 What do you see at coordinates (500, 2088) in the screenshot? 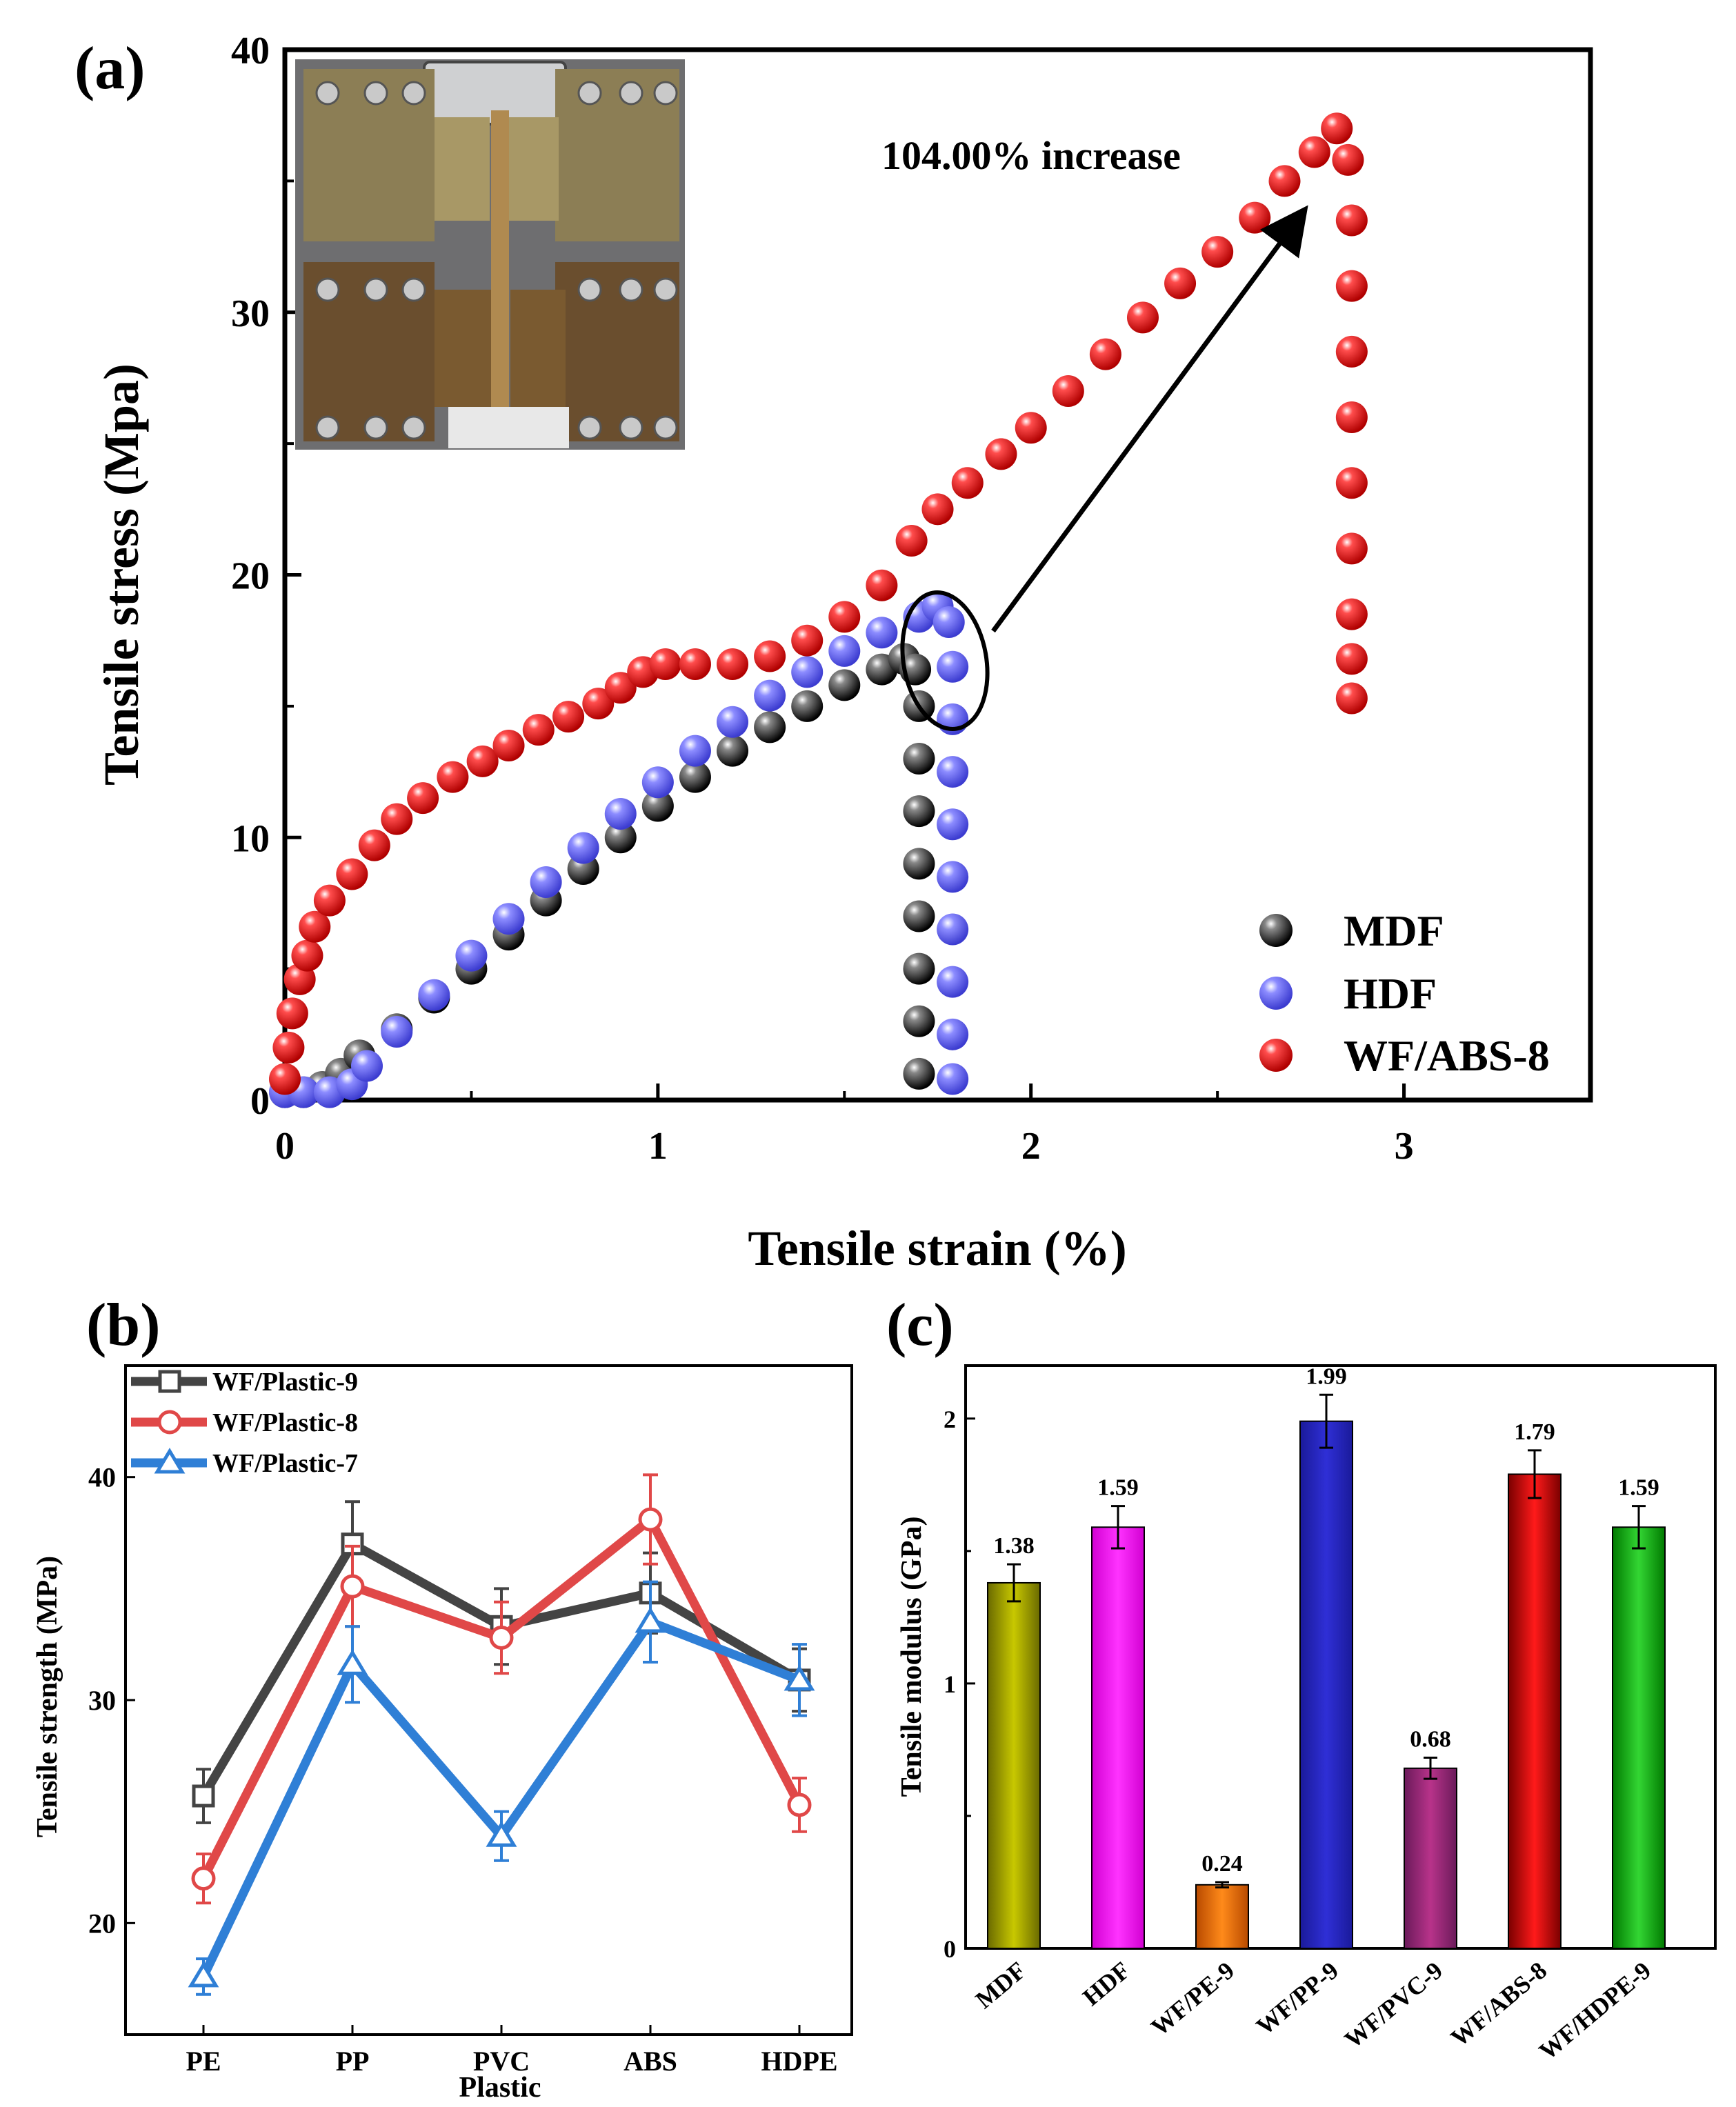
I see `panel-b-x-axis-title: Plastic` at bounding box center [500, 2088].